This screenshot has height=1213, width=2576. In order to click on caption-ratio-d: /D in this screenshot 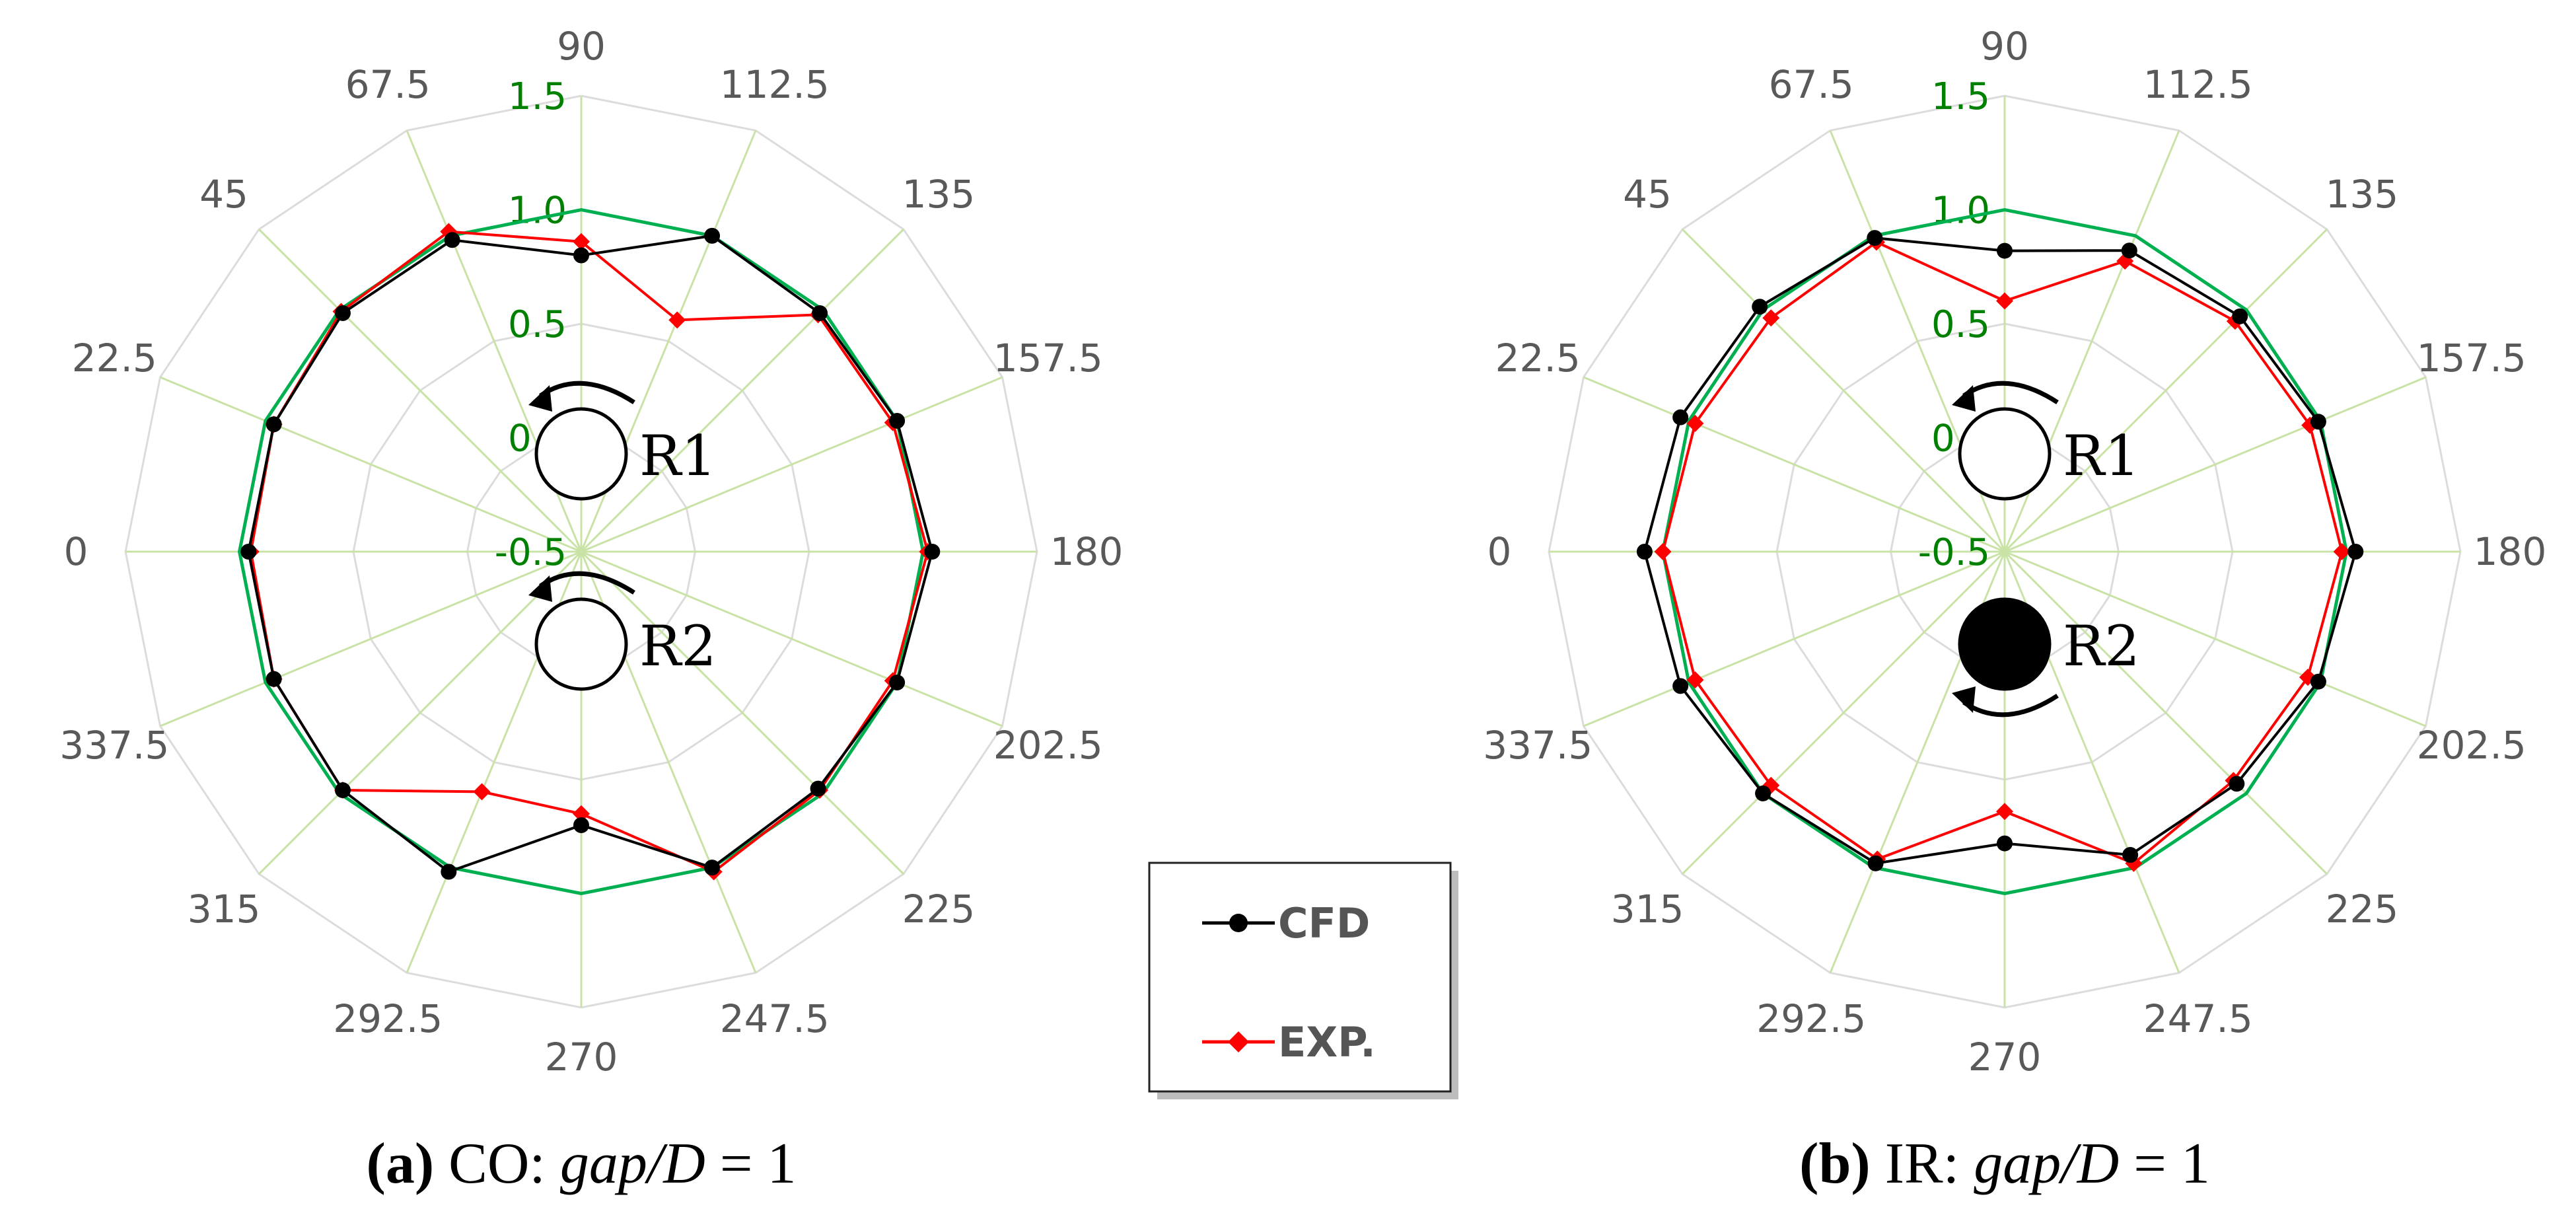, I will do `click(674, 1164)`.